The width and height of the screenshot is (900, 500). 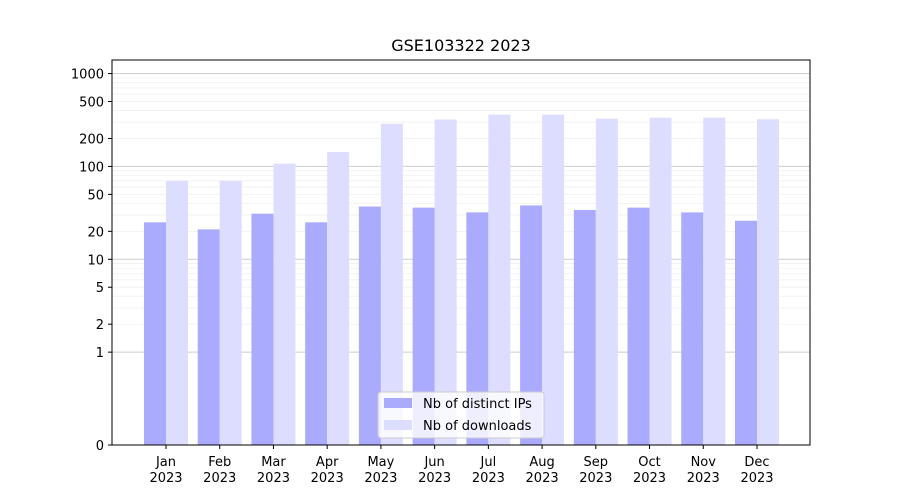 I want to click on y-tick-label: 500, so click(x=91, y=103).